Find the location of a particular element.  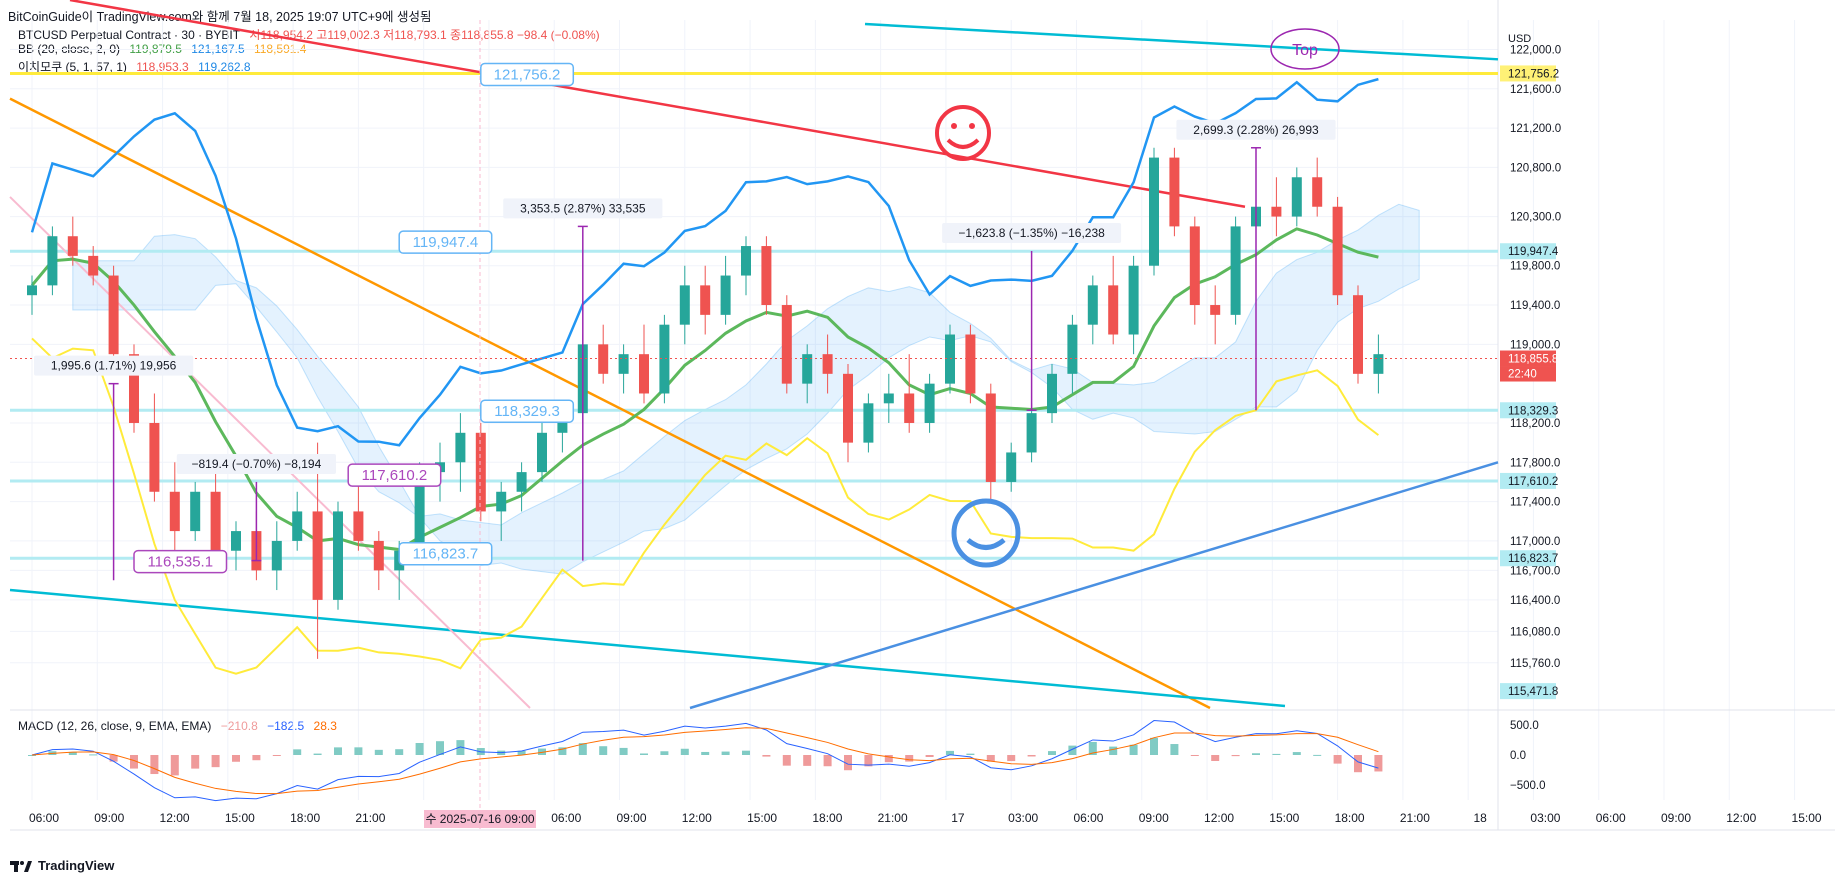

measure-label: 3,353.5 (2.87%) 33,535 is located at coordinates (583, 208).